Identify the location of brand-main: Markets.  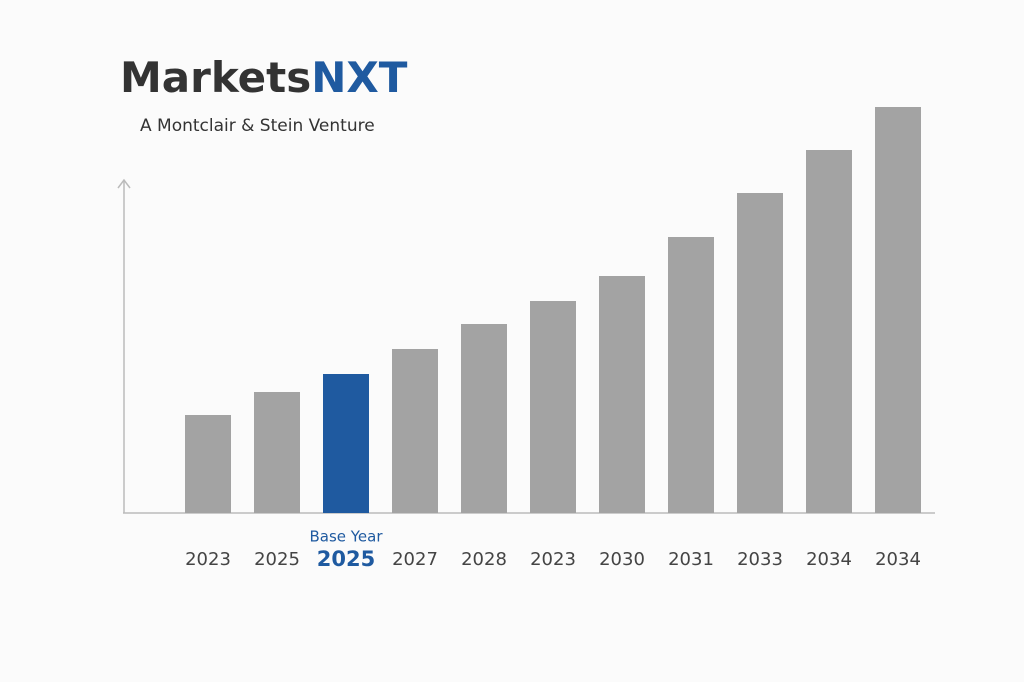
(215, 77).